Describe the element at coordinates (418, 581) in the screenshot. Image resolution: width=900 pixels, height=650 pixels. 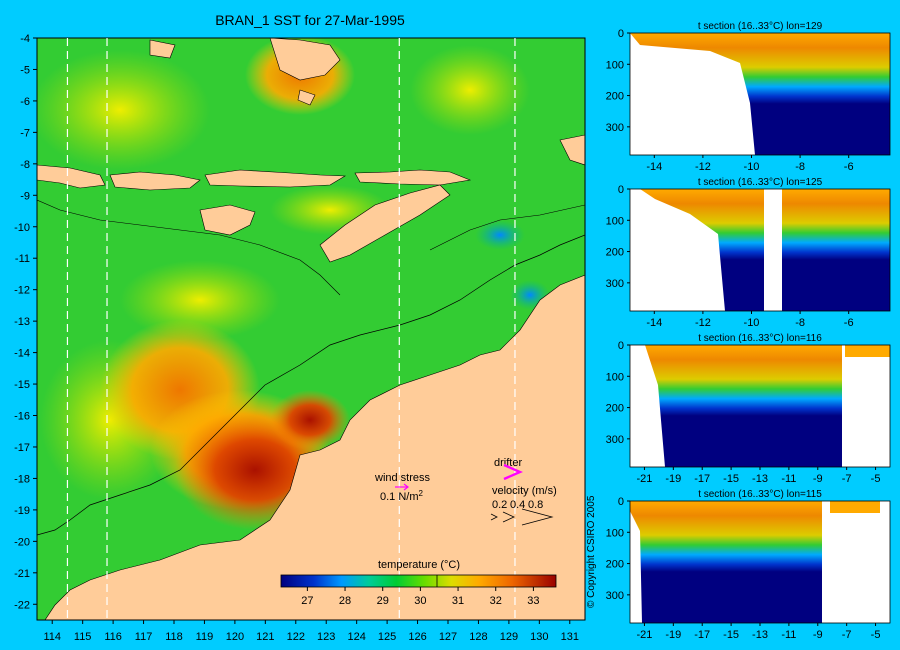
I see `colorbar` at that location.